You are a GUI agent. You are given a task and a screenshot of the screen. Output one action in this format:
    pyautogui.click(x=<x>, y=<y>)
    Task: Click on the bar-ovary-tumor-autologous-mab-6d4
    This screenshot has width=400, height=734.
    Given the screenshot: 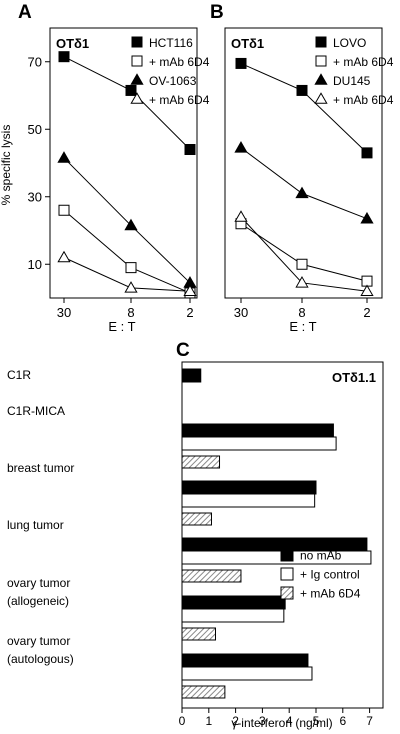 What is the action you would take?
    pyautogui.click(x=203, y=692)
    